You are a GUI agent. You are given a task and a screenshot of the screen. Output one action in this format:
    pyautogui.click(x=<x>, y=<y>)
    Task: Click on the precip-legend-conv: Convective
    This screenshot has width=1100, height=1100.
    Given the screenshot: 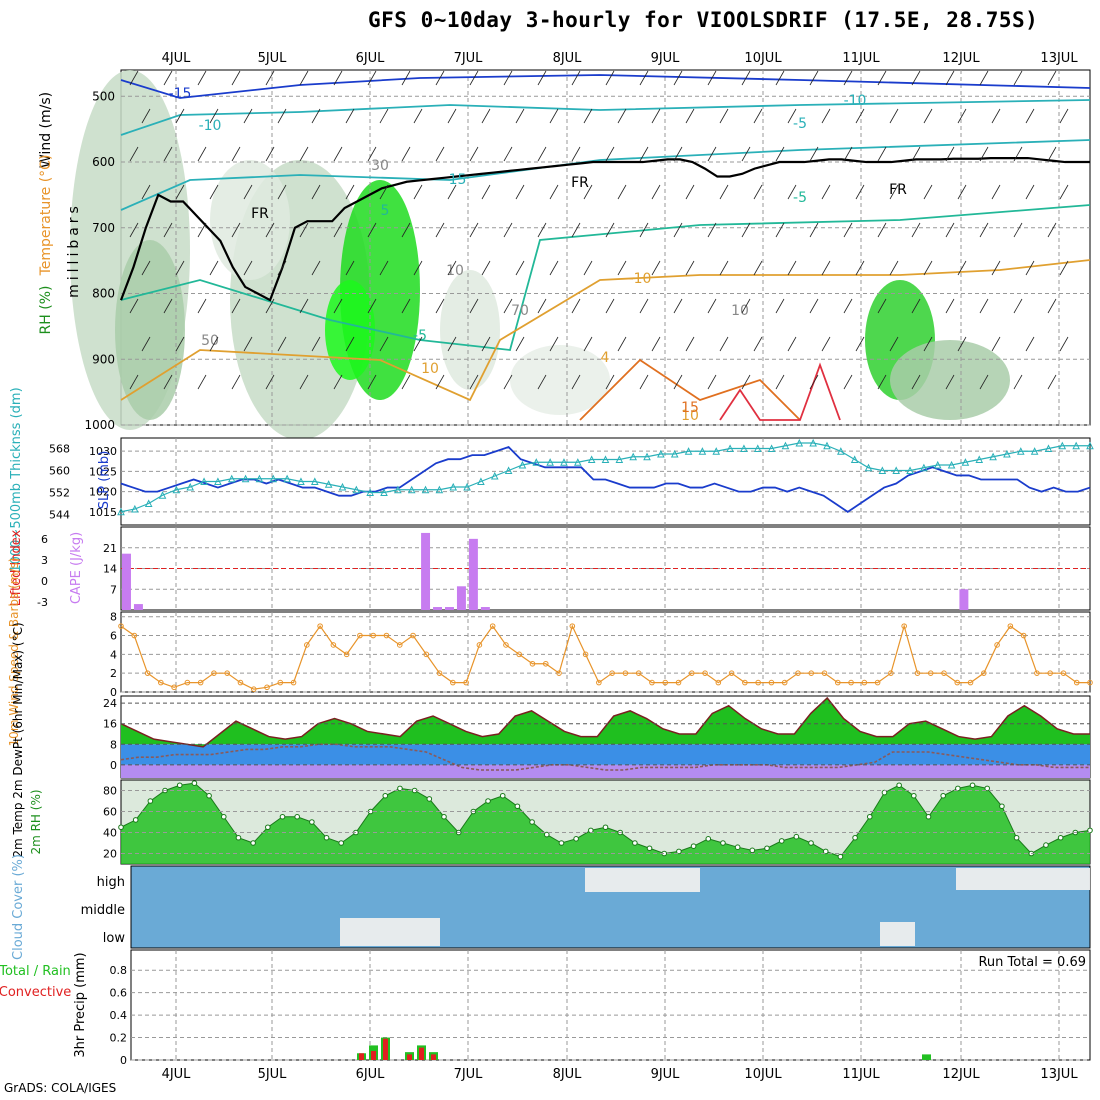 What is the action you would take?
    pyautogui.click(x=35, y=992)
    